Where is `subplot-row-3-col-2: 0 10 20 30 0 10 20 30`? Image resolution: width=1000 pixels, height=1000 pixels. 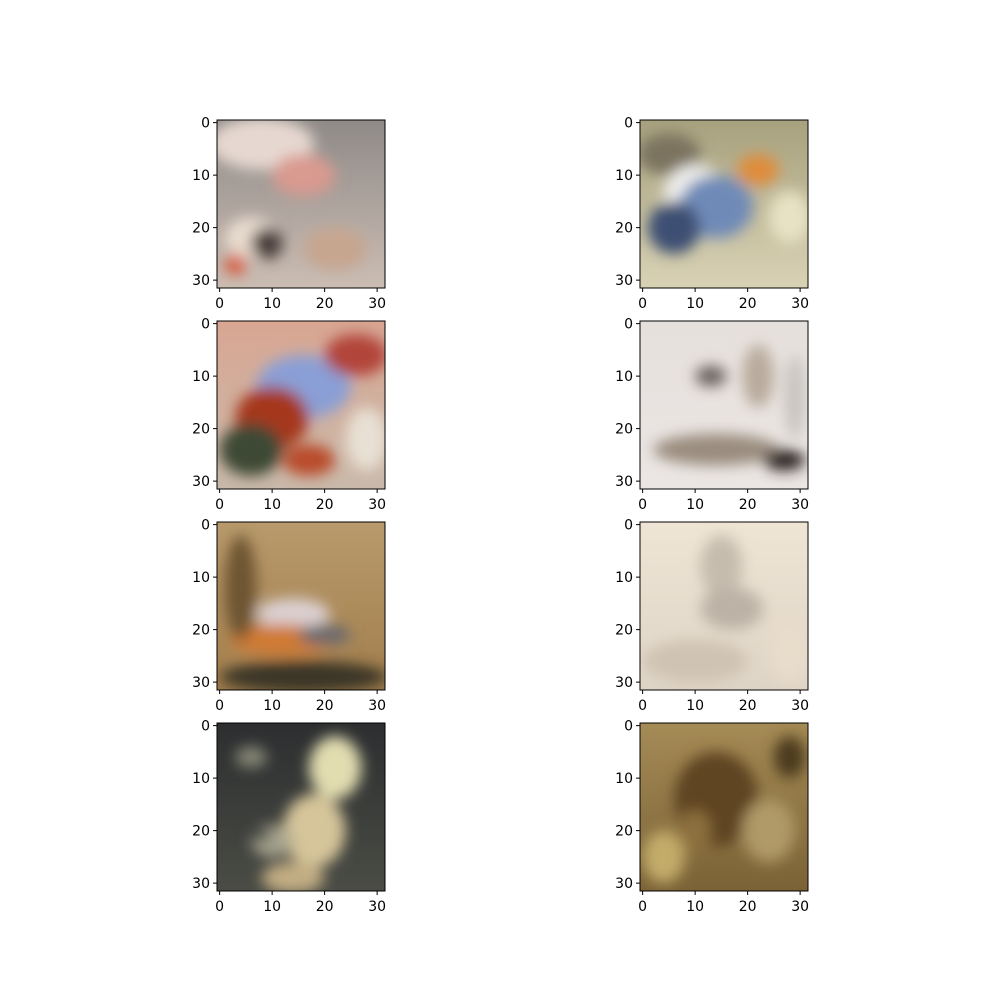
subplot-row-3-col-2: 0 10 20 30 0 10 20 30 is located at coordinates (712, 616).